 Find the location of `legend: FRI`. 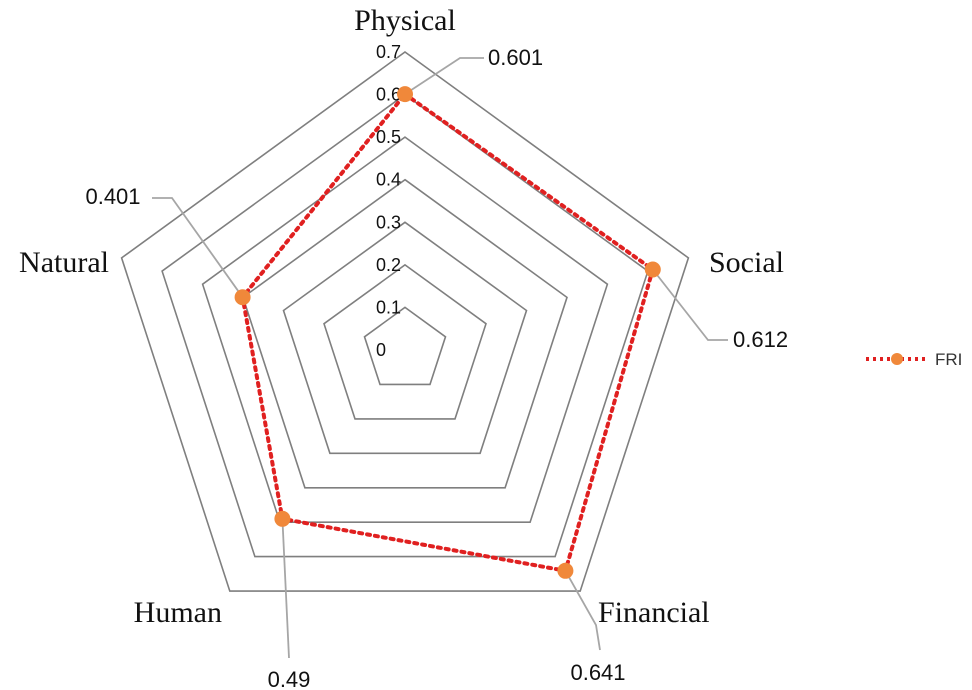

legend: FRI is located at coordinates (914, 359).